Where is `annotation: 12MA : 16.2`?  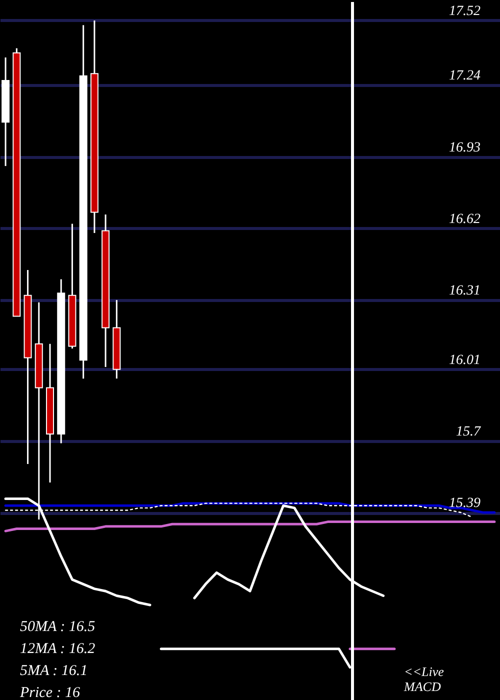
annotation: 12MA : 16.2 is located at coordinates (58, 649).